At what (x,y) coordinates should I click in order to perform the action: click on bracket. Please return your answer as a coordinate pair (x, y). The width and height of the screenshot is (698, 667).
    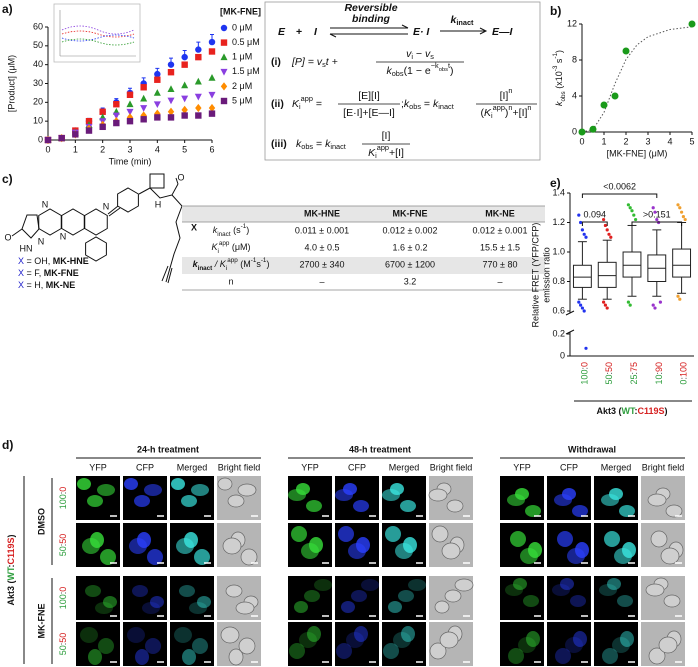
    Looking at the image, I should click on (619, 195).